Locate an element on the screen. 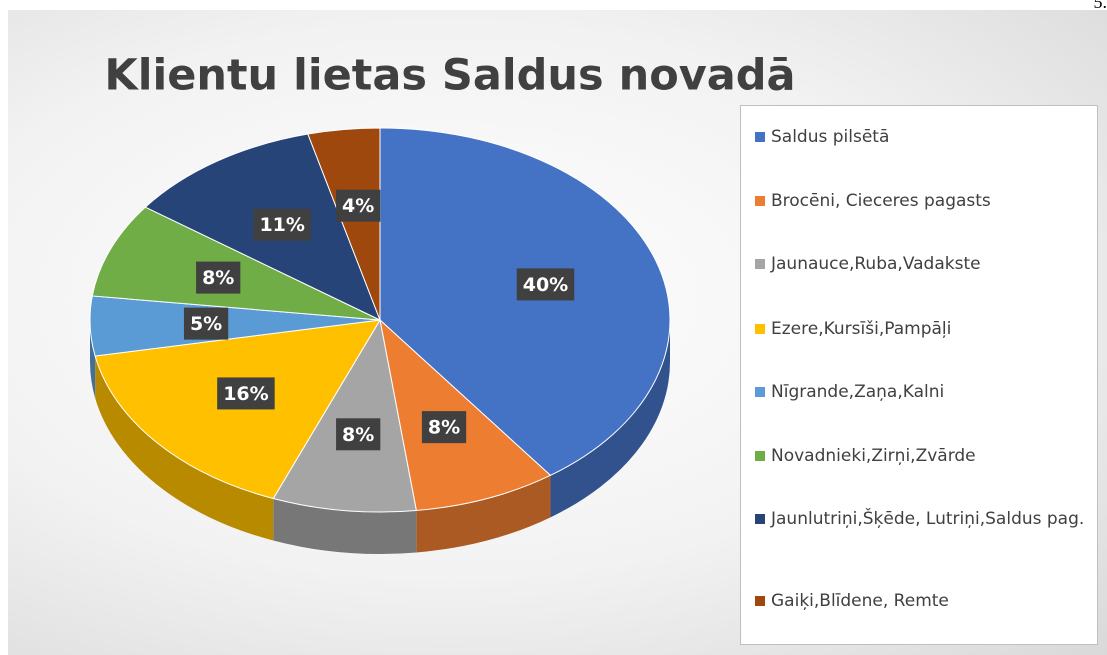 The width and height of the screenshot is (1107, 655). legend-label: Jaunlutriņi,Šķēde, Lutriņi,Saldus pag. is located at coordinates (928, 519).